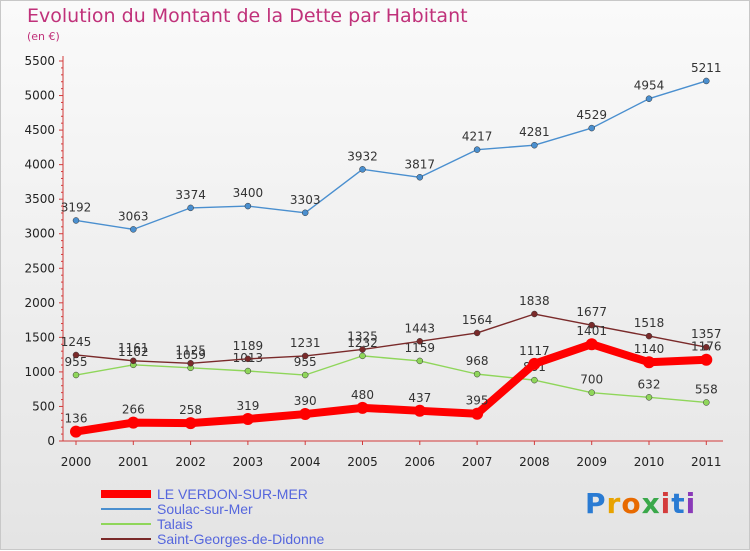 This screenshot has height=551, width=750. I want to click on y-tick-label: 3000, so click(39, 234).